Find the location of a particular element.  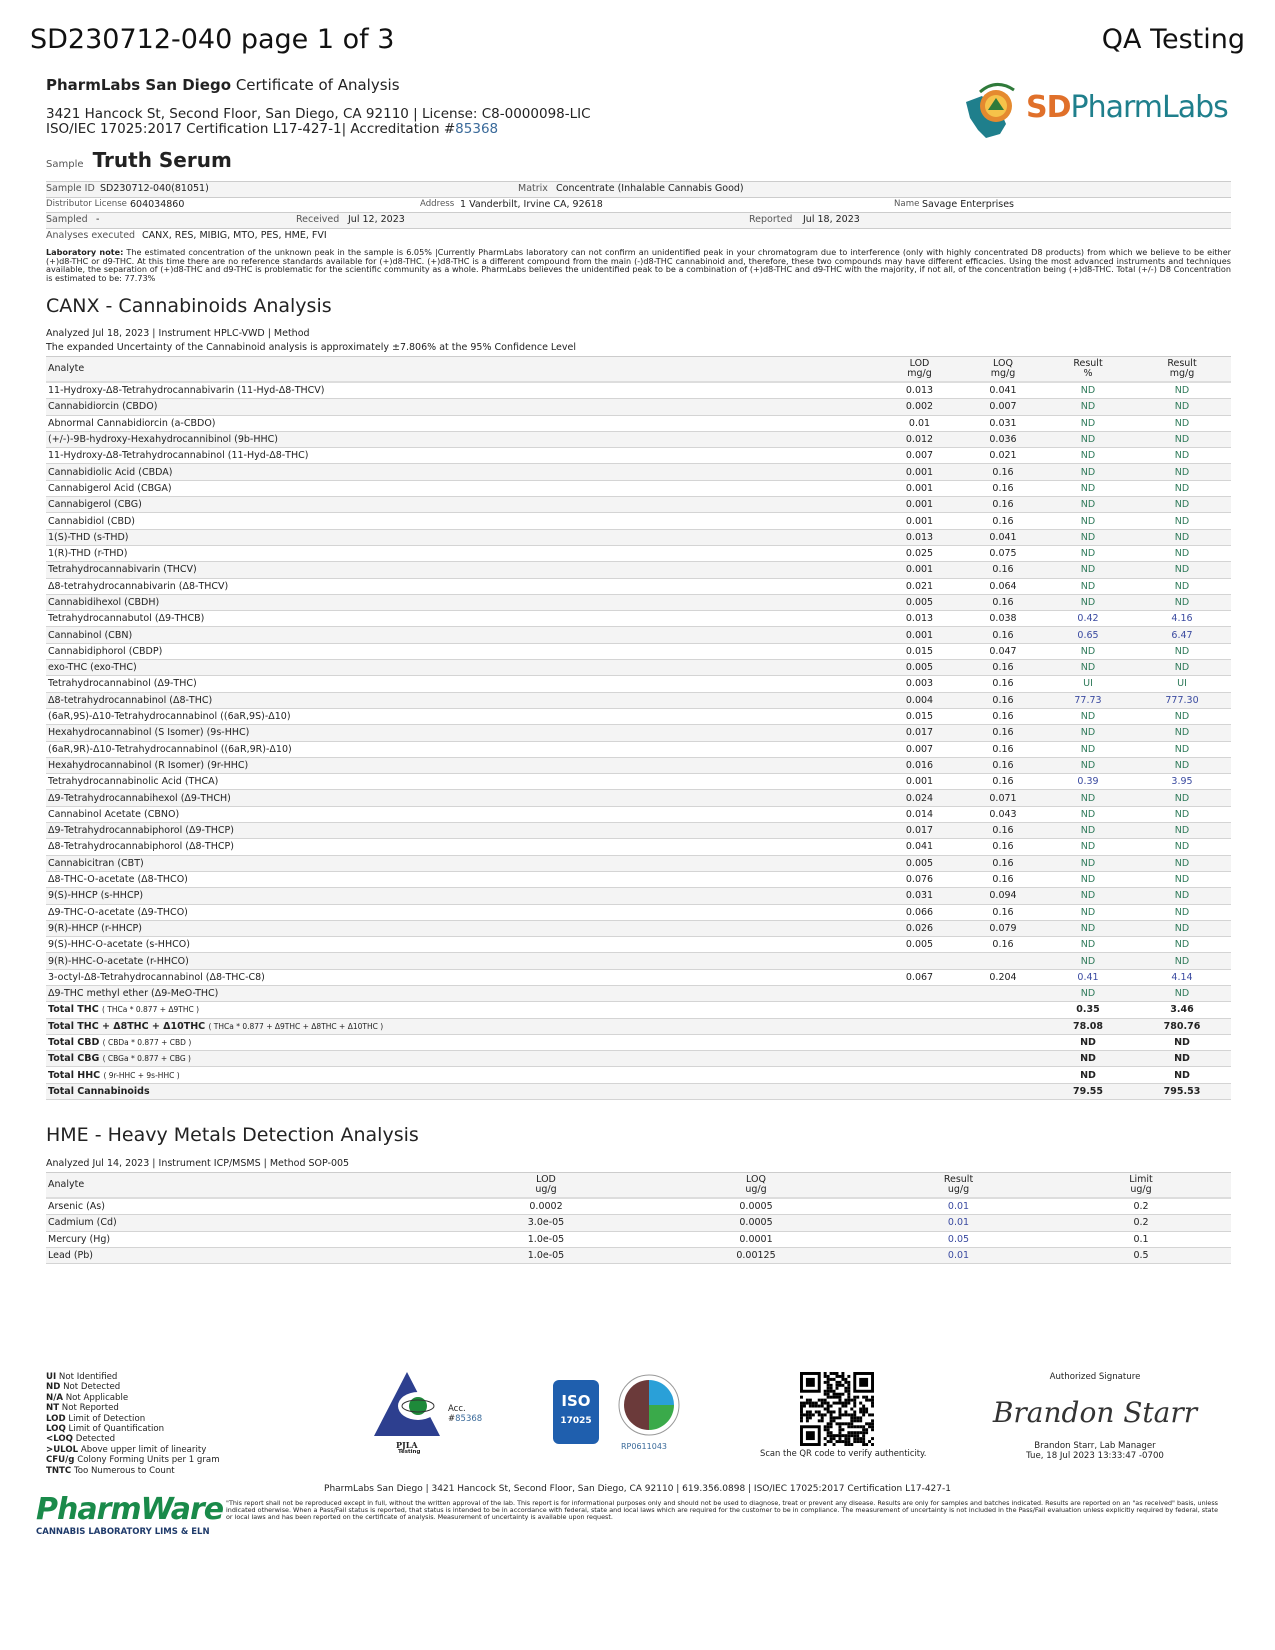

table-row: Cannabidiol (CBD) 0.001 0.16 ND ND is located at coordinates (638, 521).